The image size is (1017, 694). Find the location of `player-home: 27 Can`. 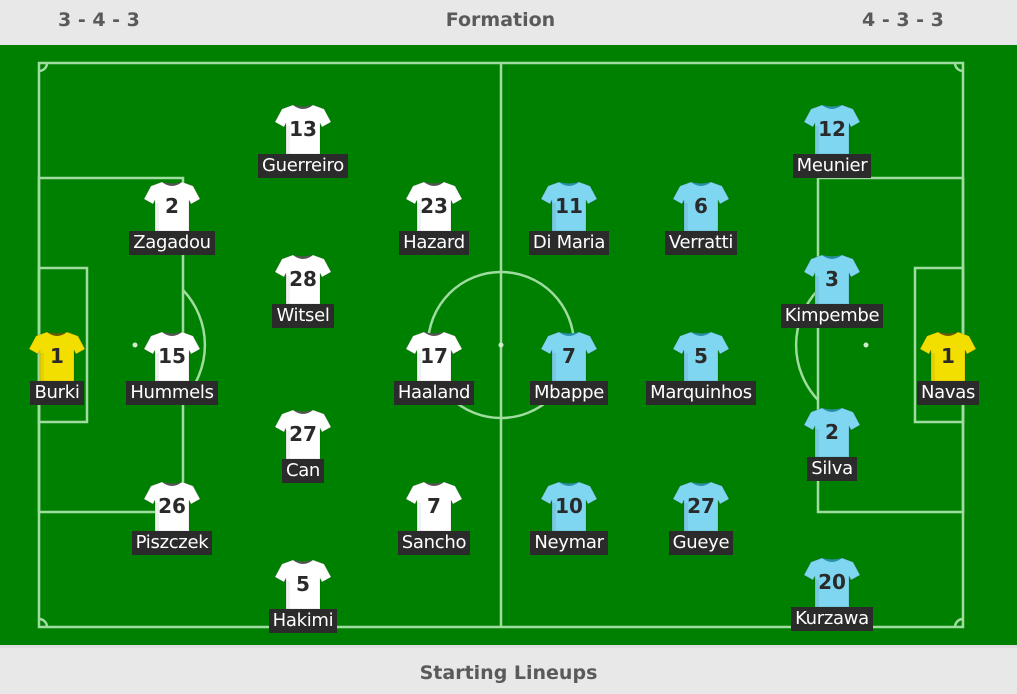

player-home: 27 Can is located at coordinates (303, 445).